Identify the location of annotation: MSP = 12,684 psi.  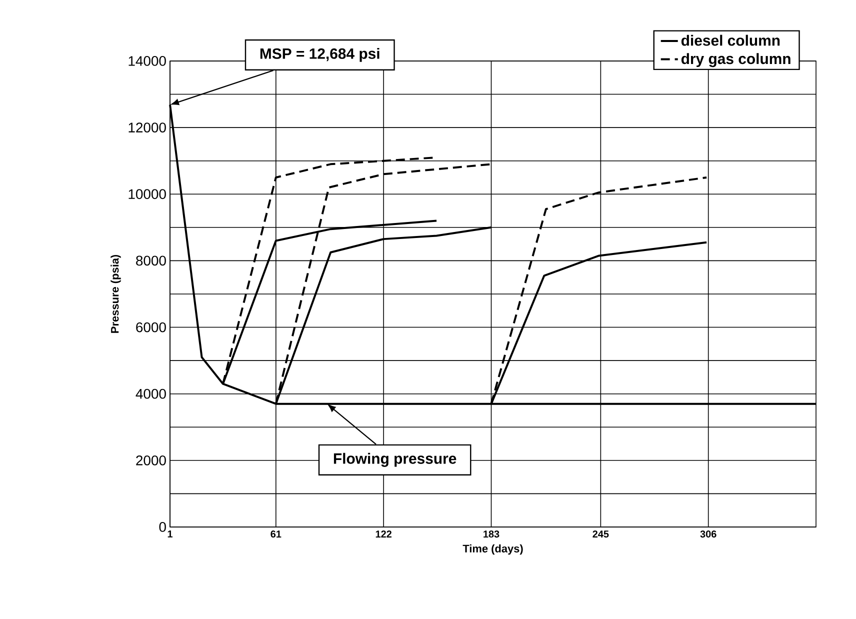
(320, 55).